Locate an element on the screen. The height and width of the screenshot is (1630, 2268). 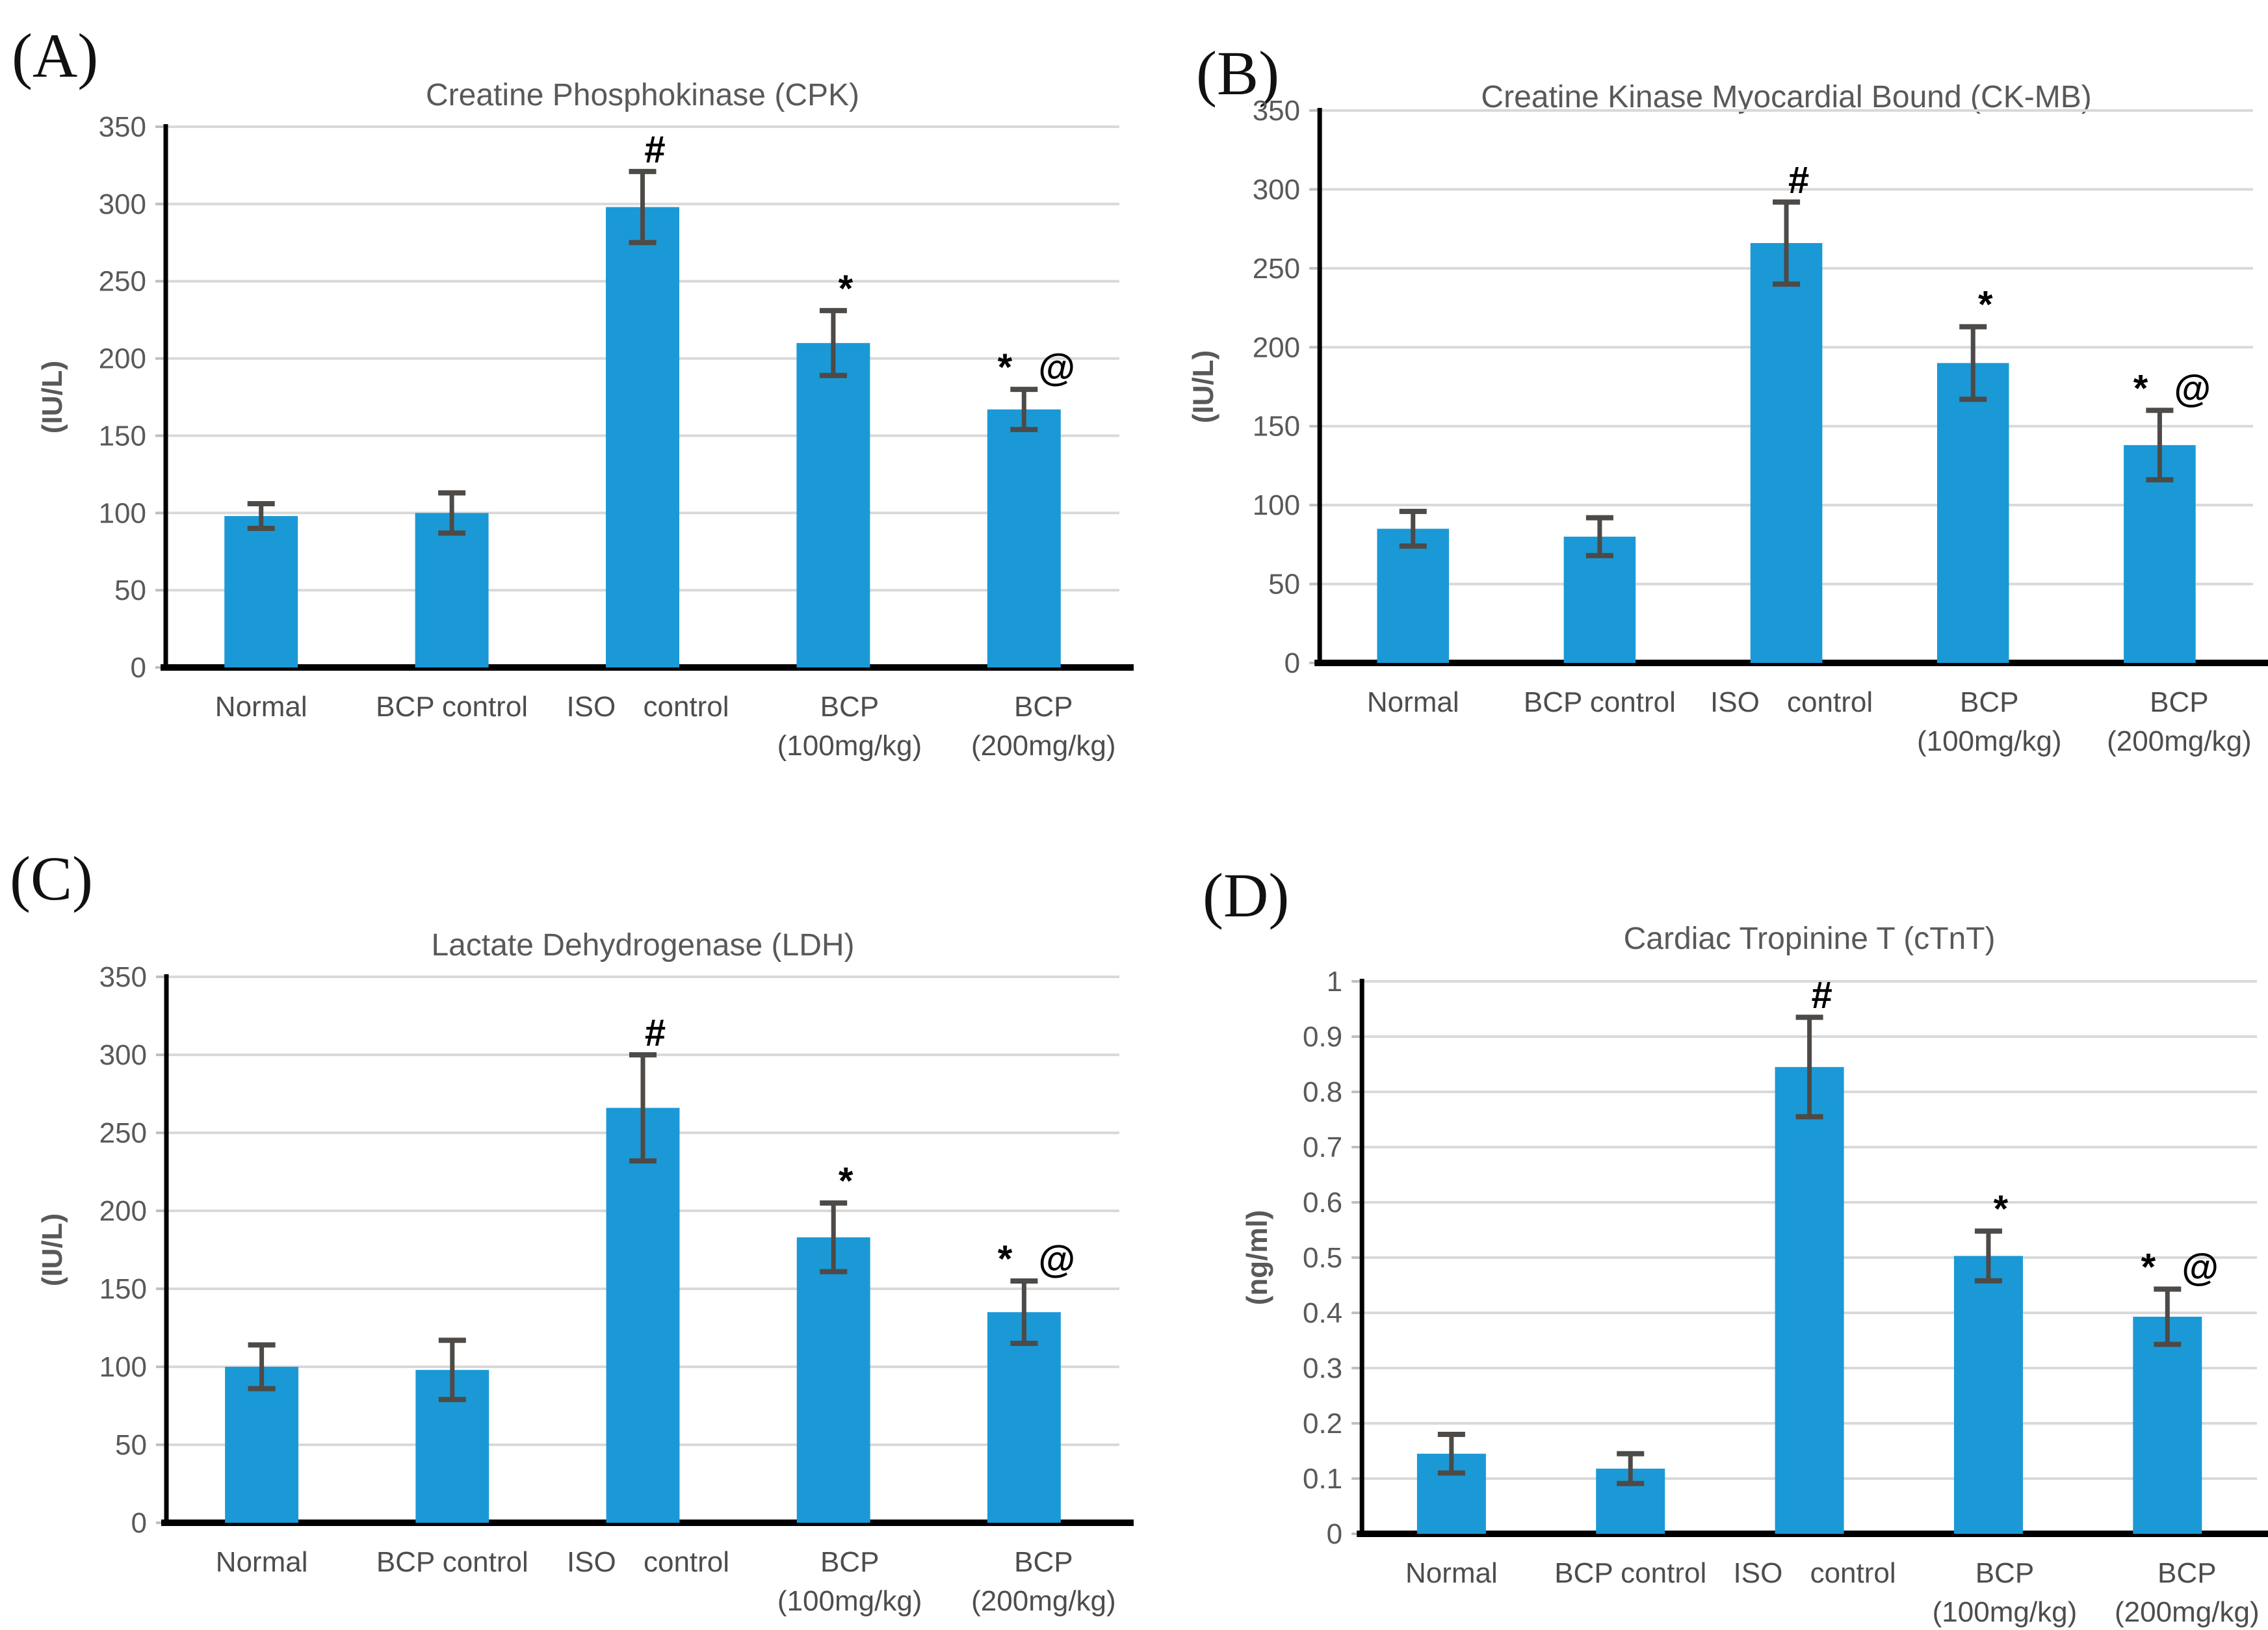
panel-letter: (C) is located at coordinates (51, 878).